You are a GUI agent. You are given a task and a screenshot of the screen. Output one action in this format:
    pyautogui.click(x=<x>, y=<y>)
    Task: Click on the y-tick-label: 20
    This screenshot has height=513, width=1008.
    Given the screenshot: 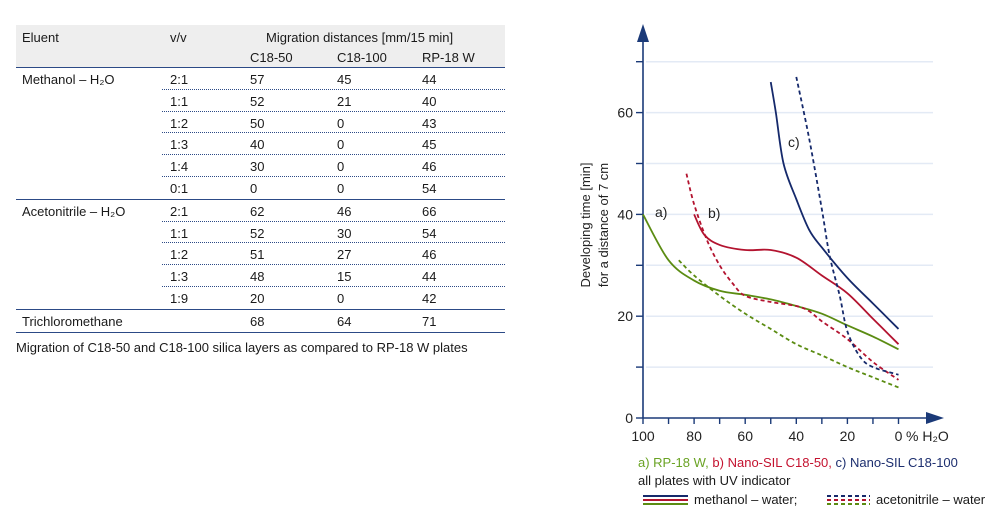 What is the action you would take?
    pyautogui.click(x=625, y=316)
    